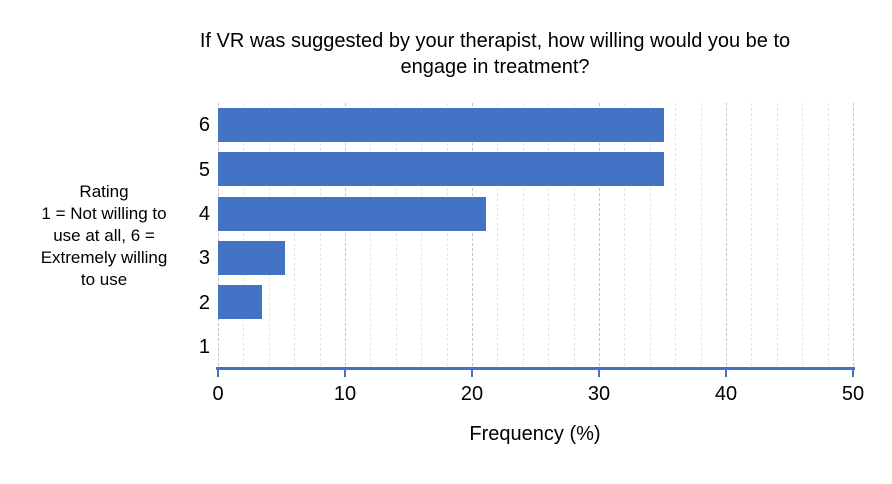  I want to click on y-axis-label-line: to use, so click(104, 279).